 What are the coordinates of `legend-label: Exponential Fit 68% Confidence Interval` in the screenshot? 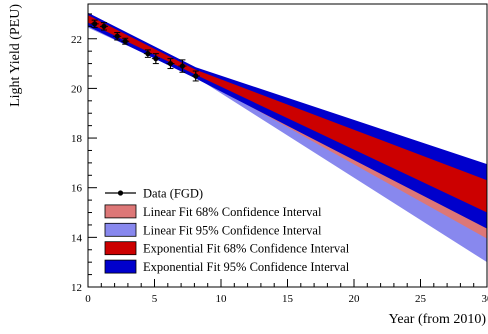 It's located at (246, 249).